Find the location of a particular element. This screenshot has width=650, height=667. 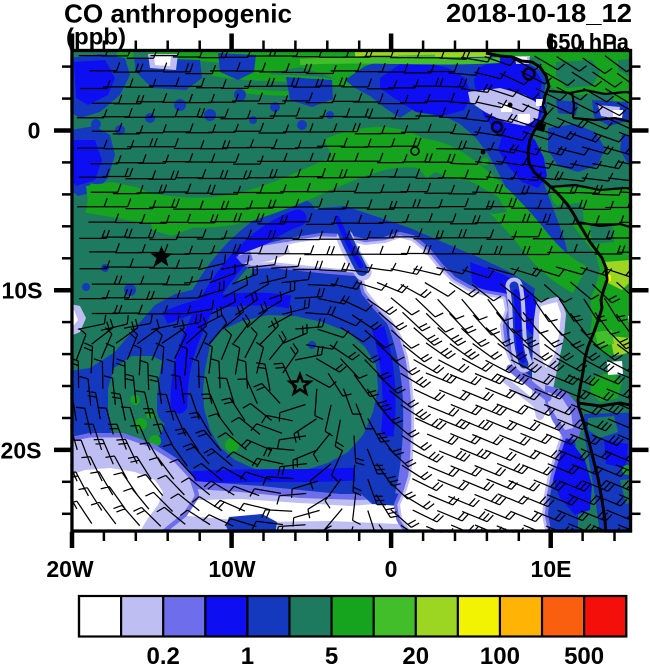

svg-text: 2018-10-18_12 is located at coordinates (539, 14).